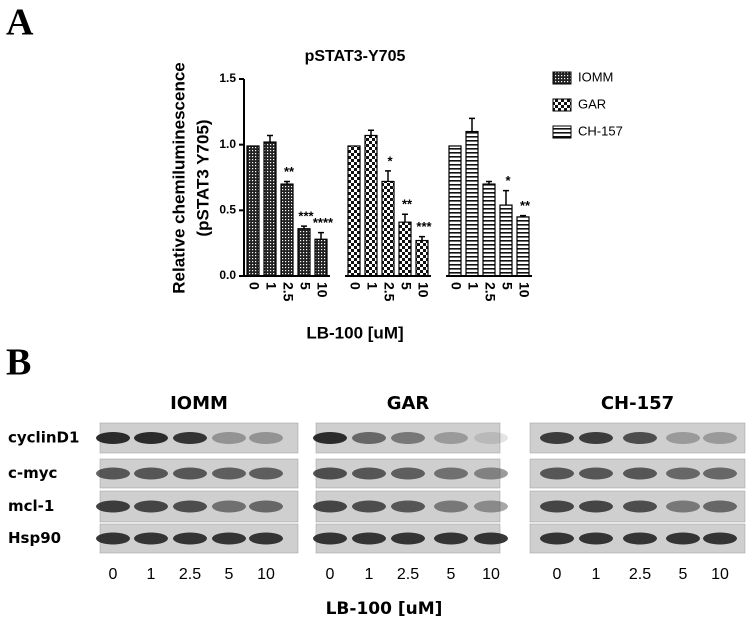  Describe the element at coordinates (322, 290) in the screenshot. I see `x-tick-label: 10` at that location.